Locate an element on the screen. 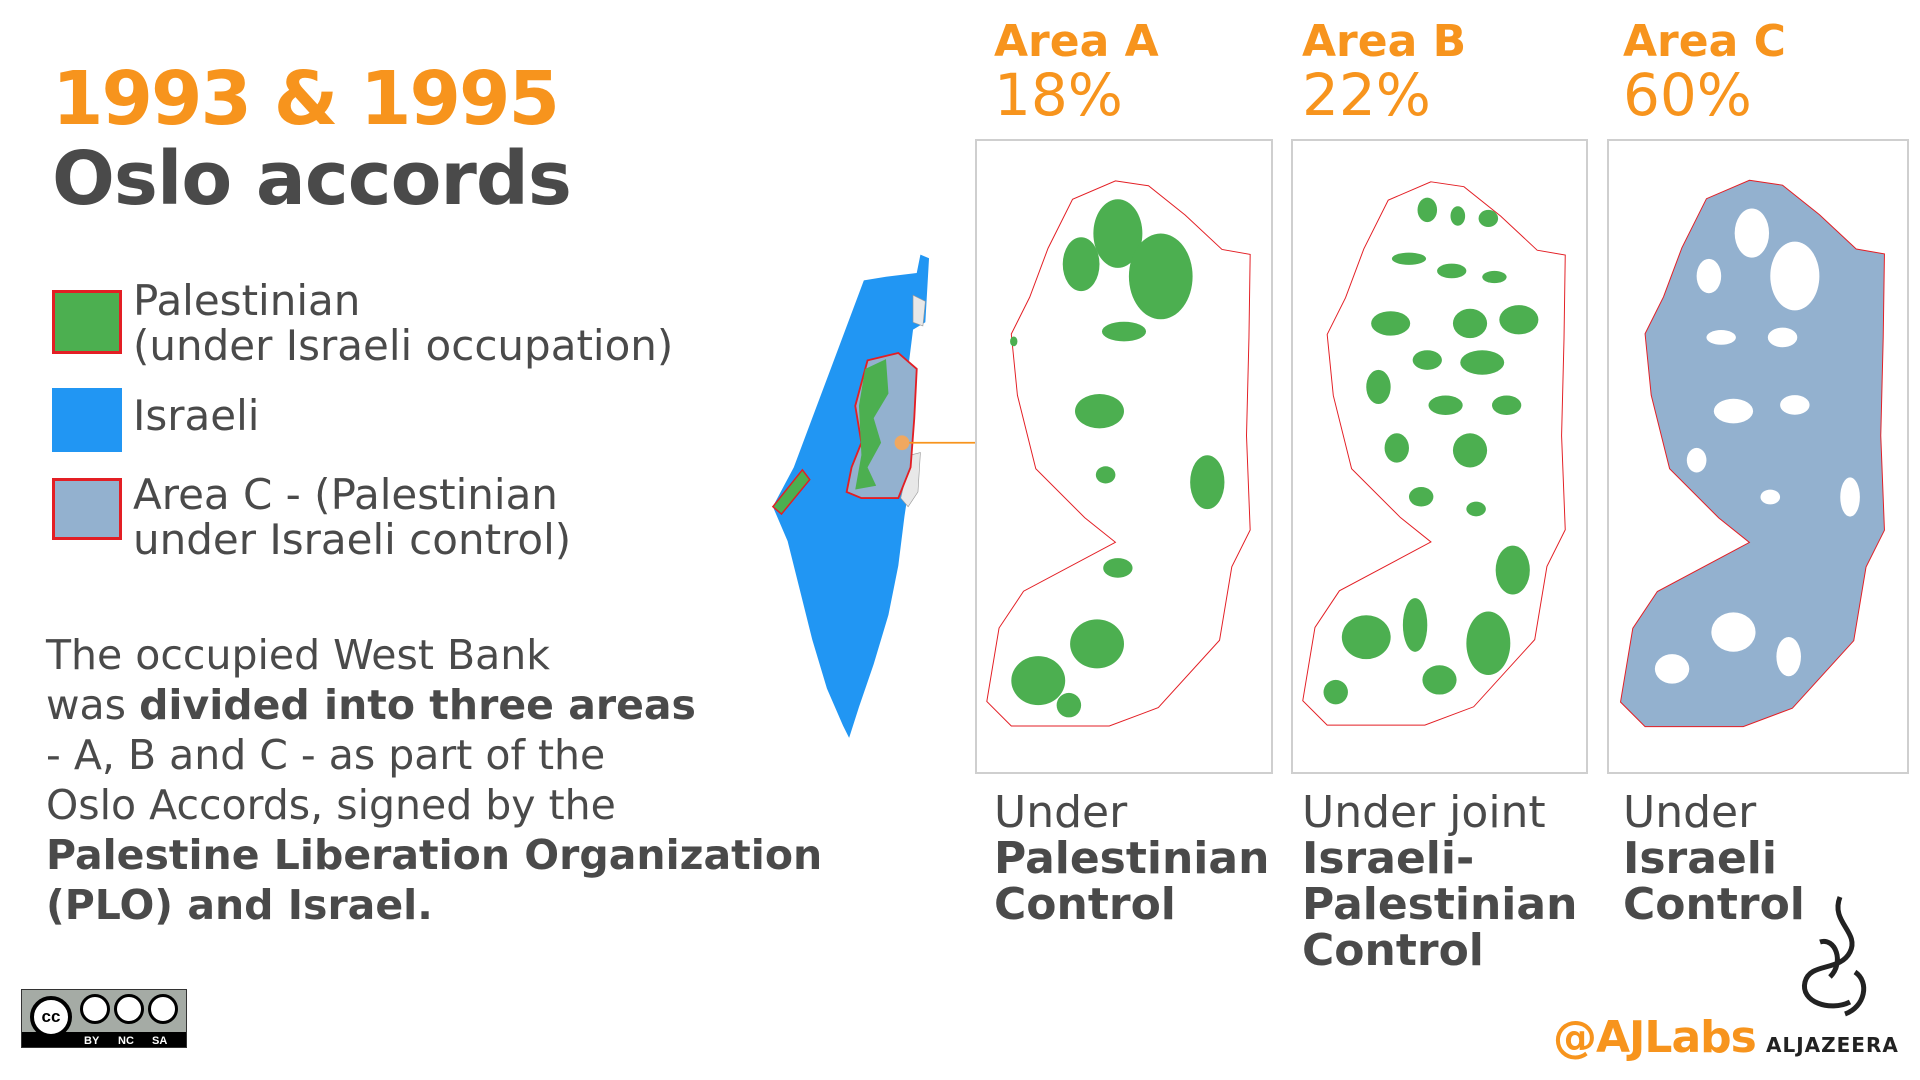  panel-area-c is located at coordinates (1758, 456).